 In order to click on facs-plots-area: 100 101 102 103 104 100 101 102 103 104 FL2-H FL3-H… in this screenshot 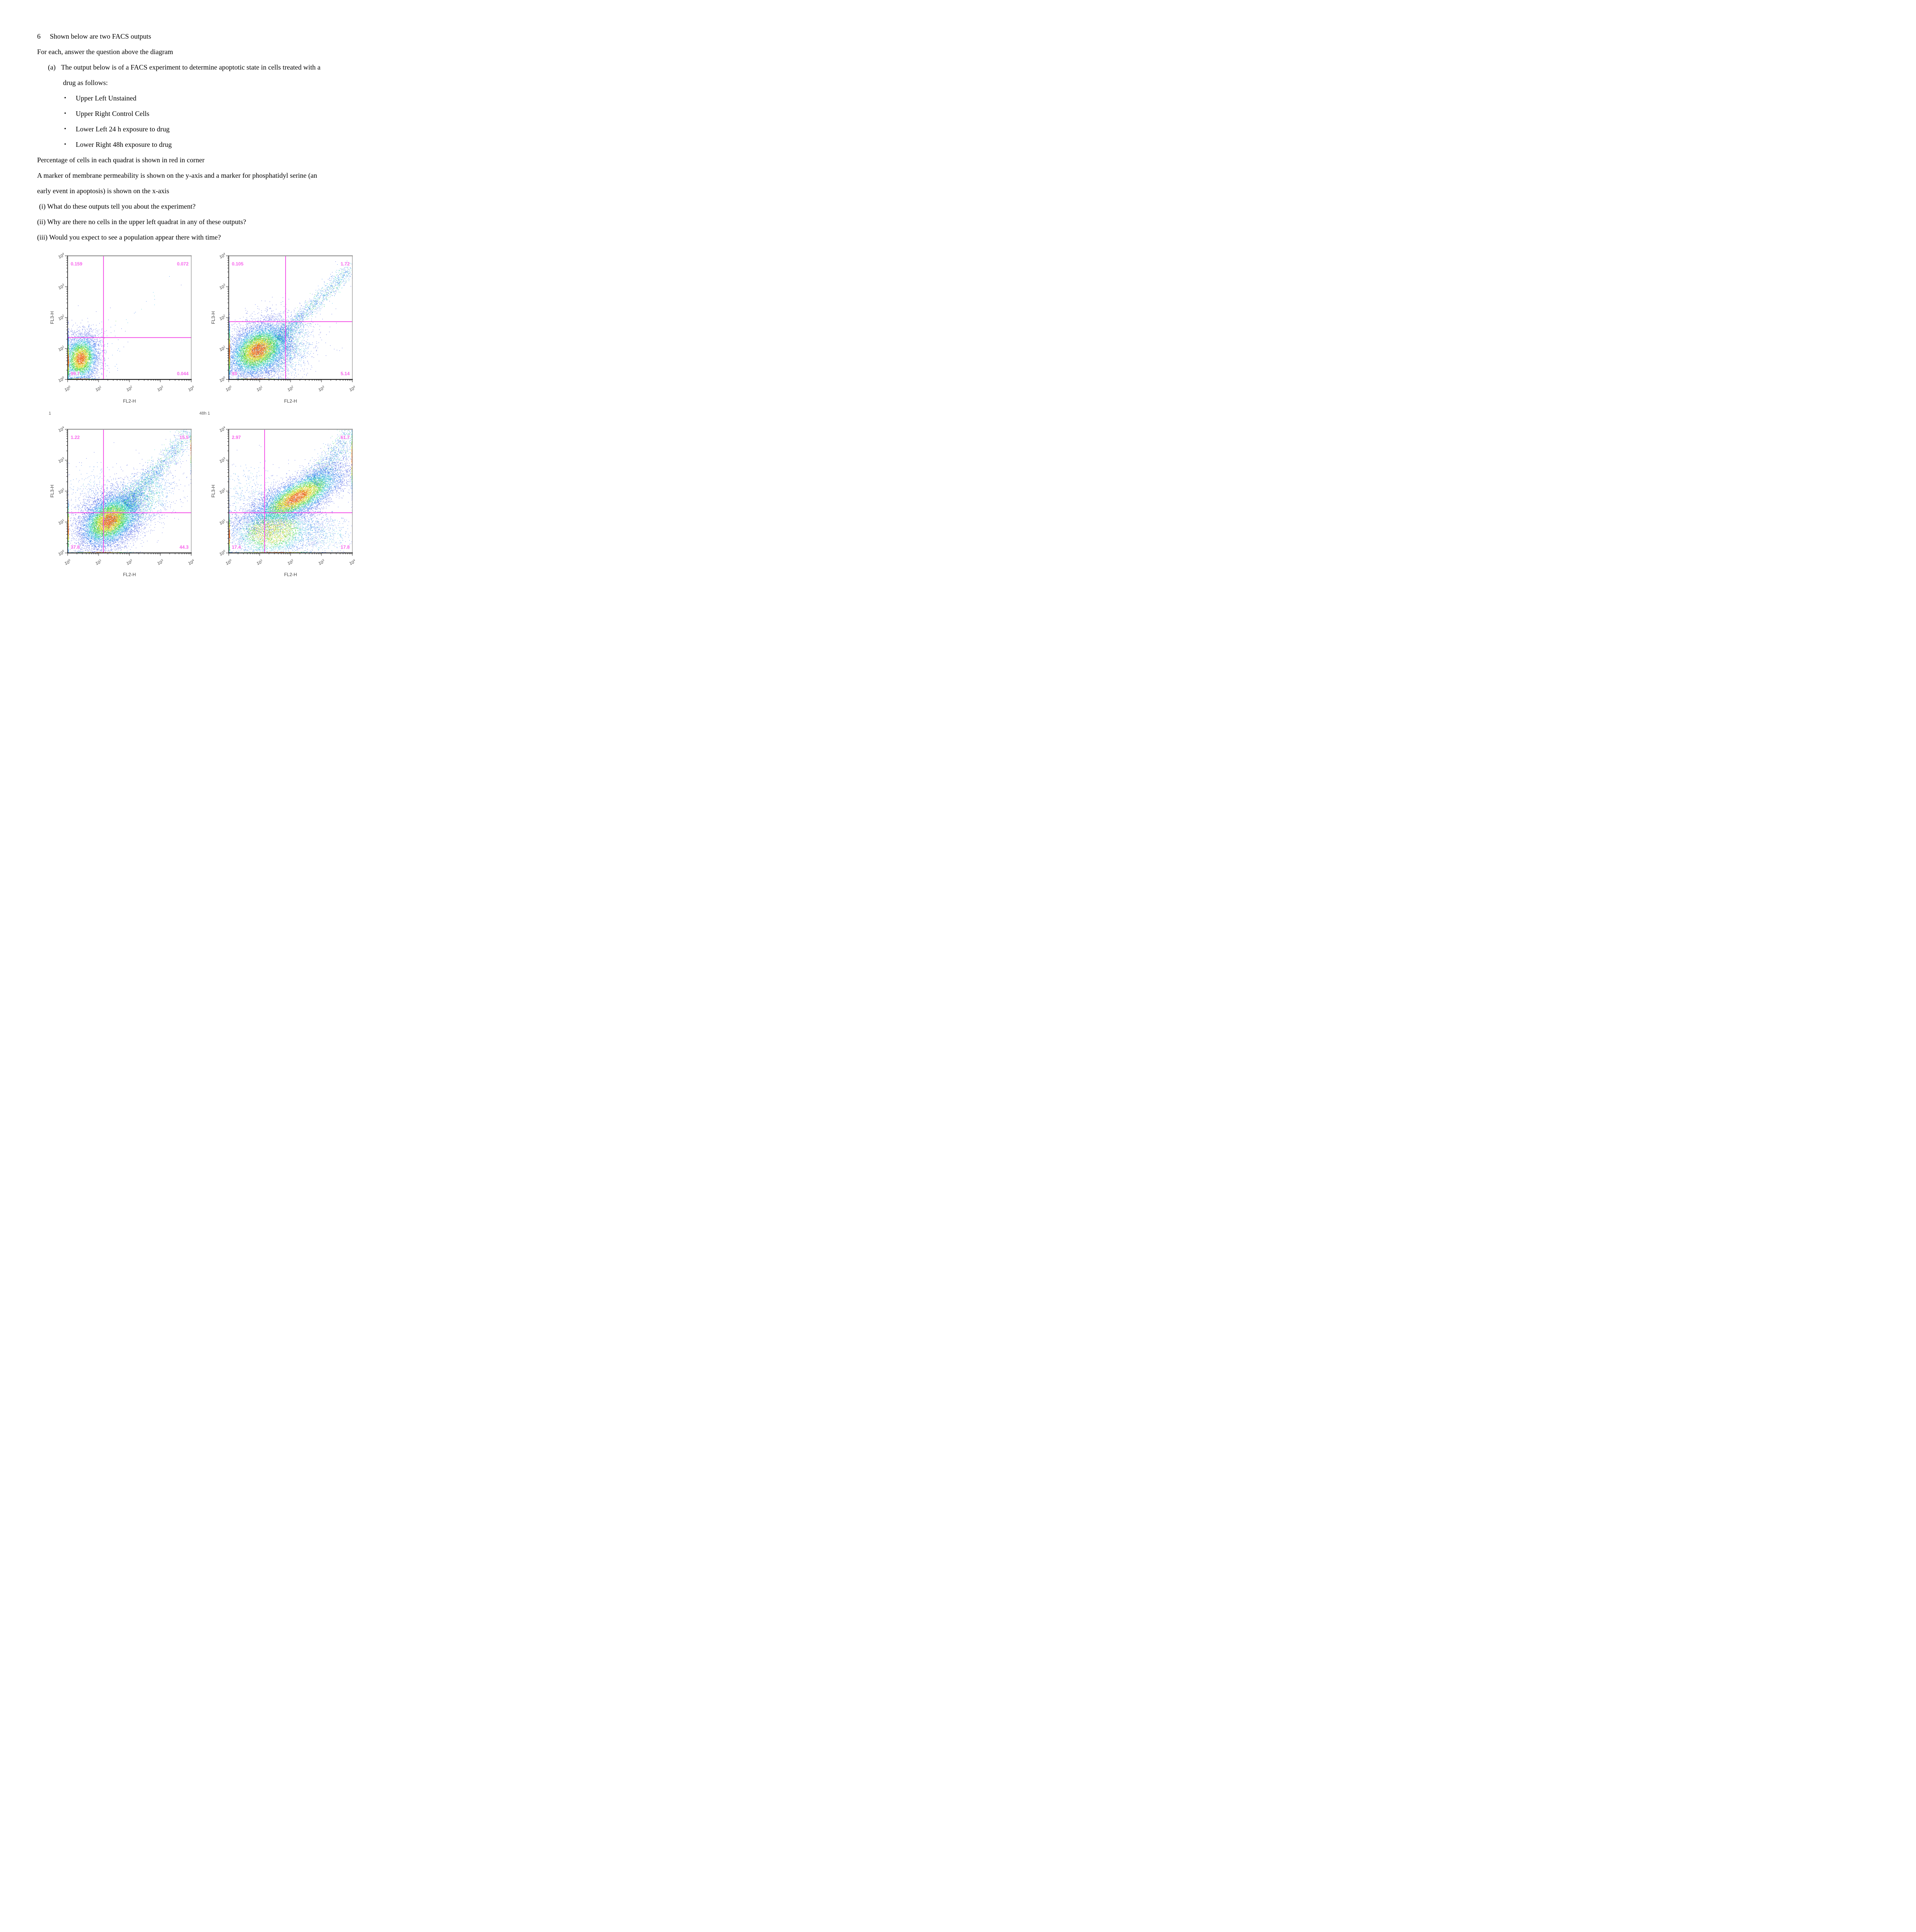, I will do `click(212, 301)`.